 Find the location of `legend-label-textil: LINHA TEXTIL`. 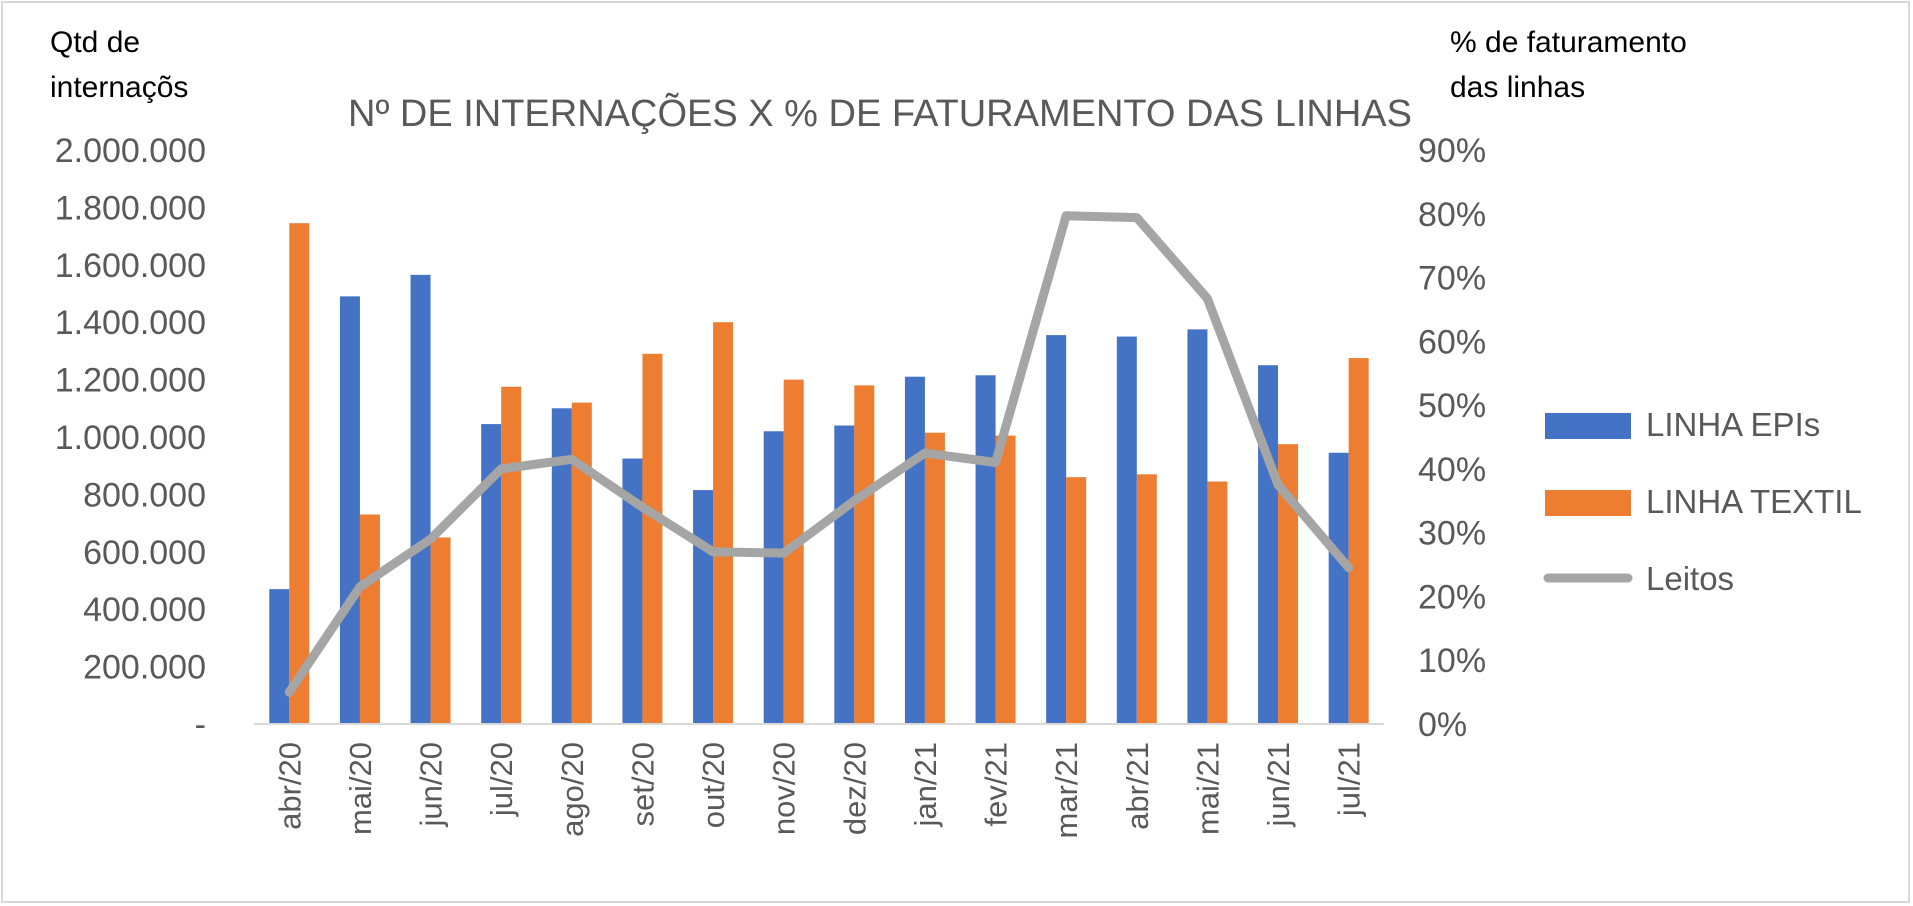

legend-label-textil: LINHA TEXTIL is located at coordinates (1754, 501).